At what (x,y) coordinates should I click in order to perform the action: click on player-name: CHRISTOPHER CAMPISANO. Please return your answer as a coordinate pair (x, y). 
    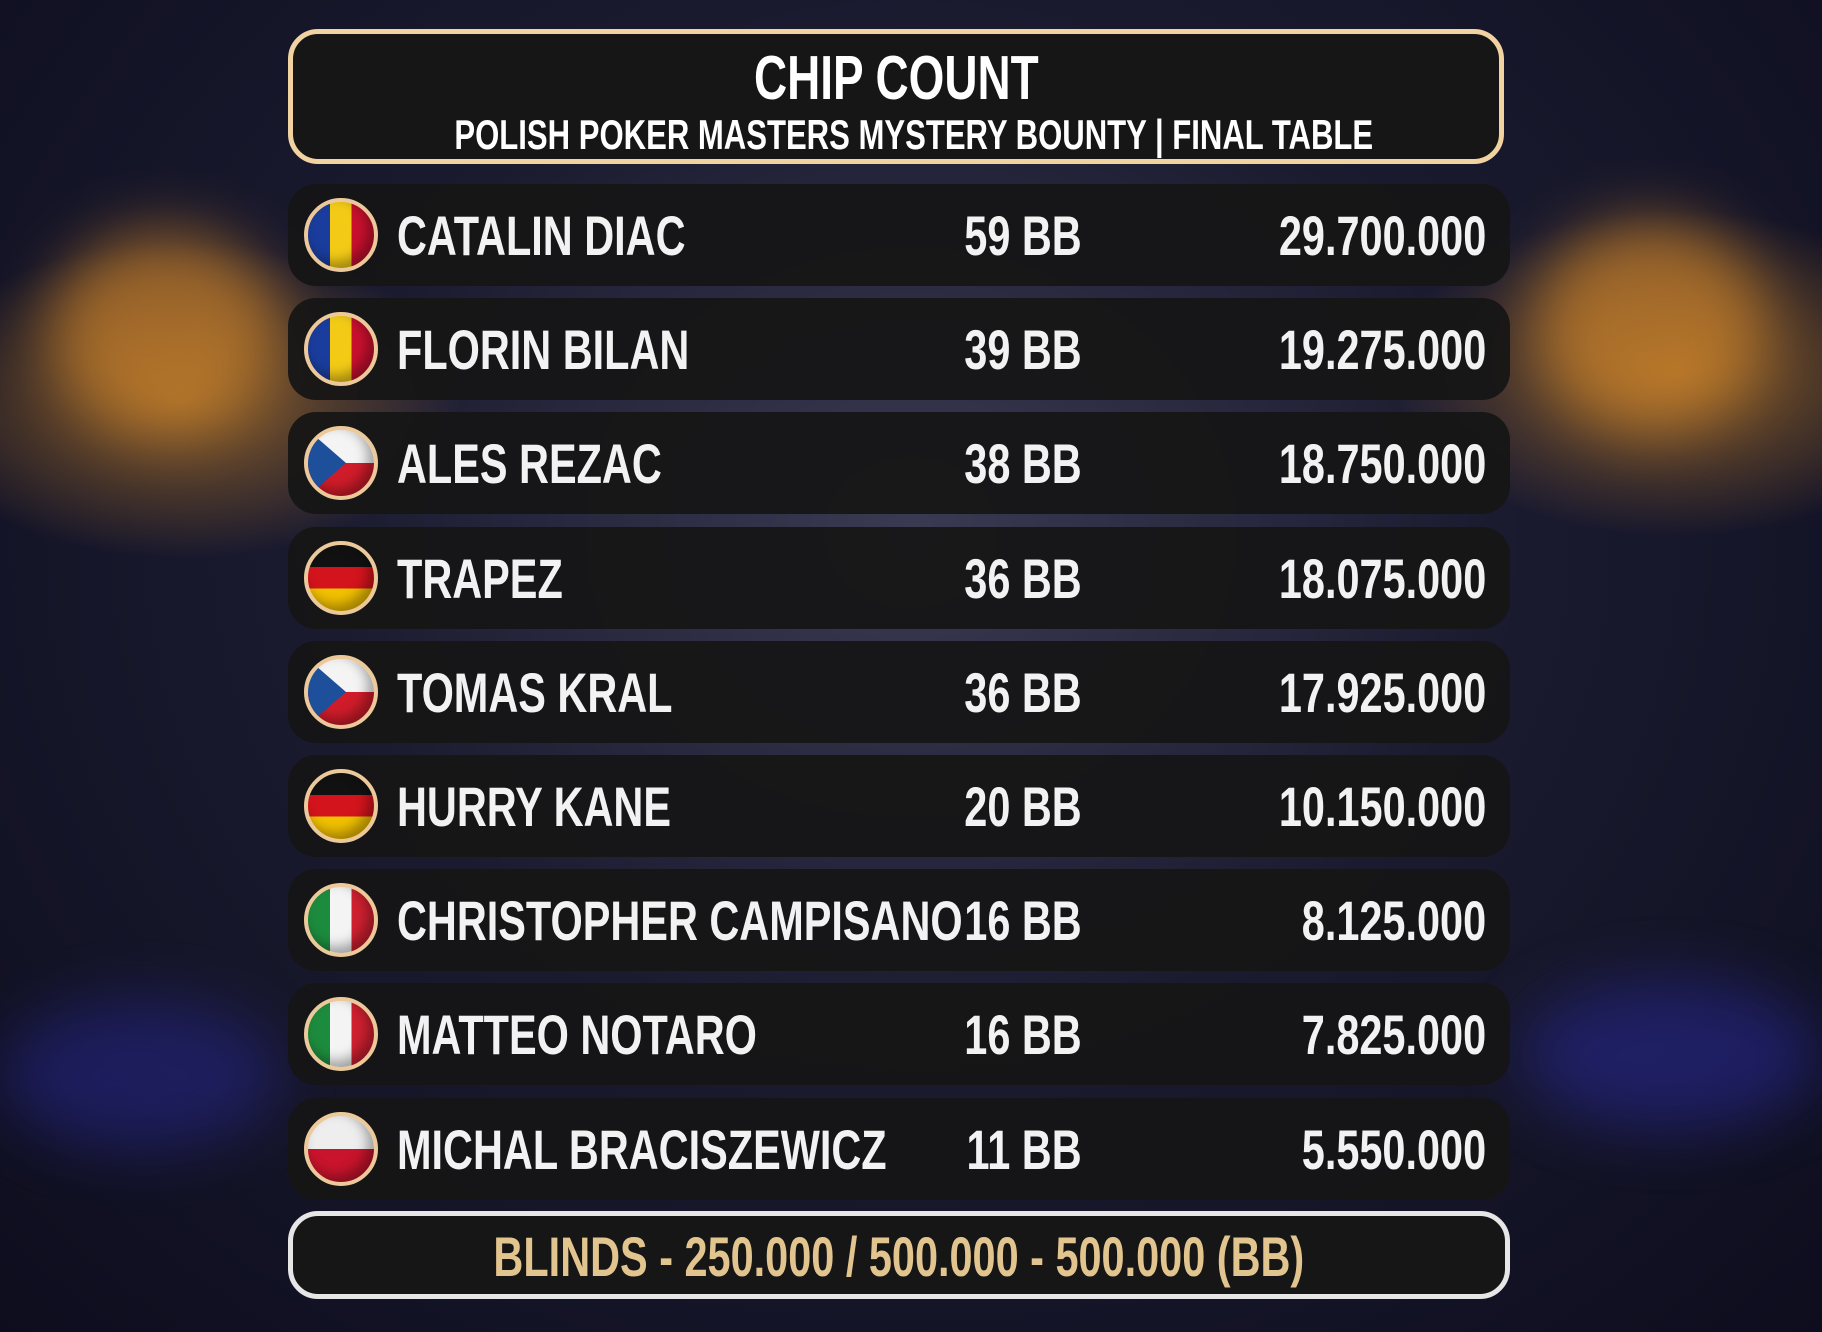
    Looking at the image, I should click on (680, 921).